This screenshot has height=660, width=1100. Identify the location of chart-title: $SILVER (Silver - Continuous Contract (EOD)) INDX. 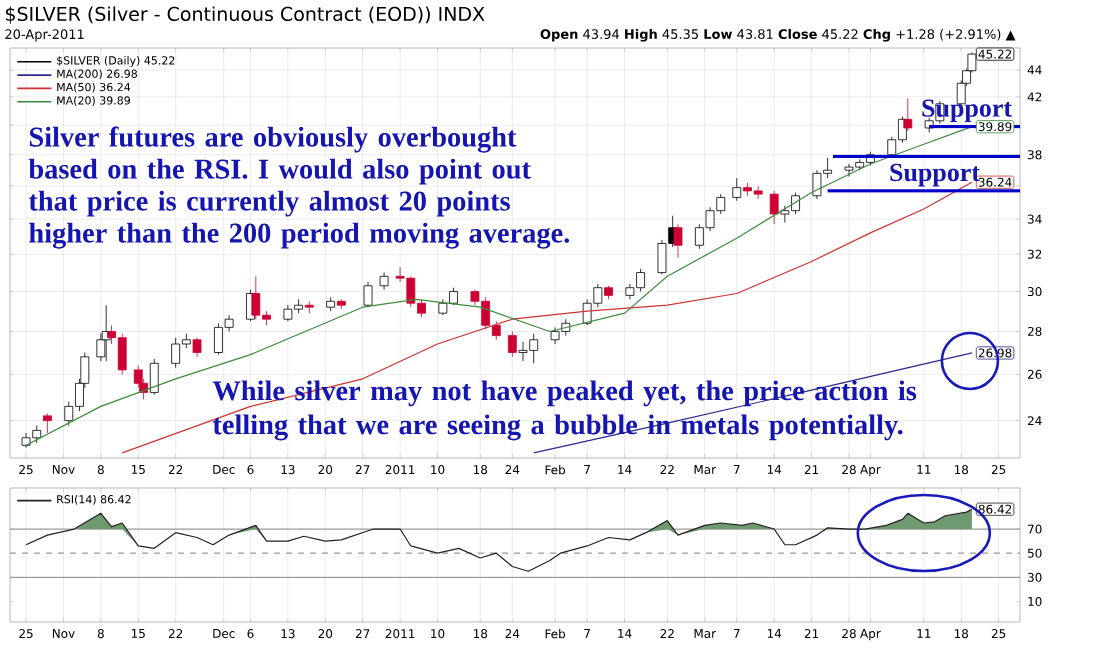
(245, 15).